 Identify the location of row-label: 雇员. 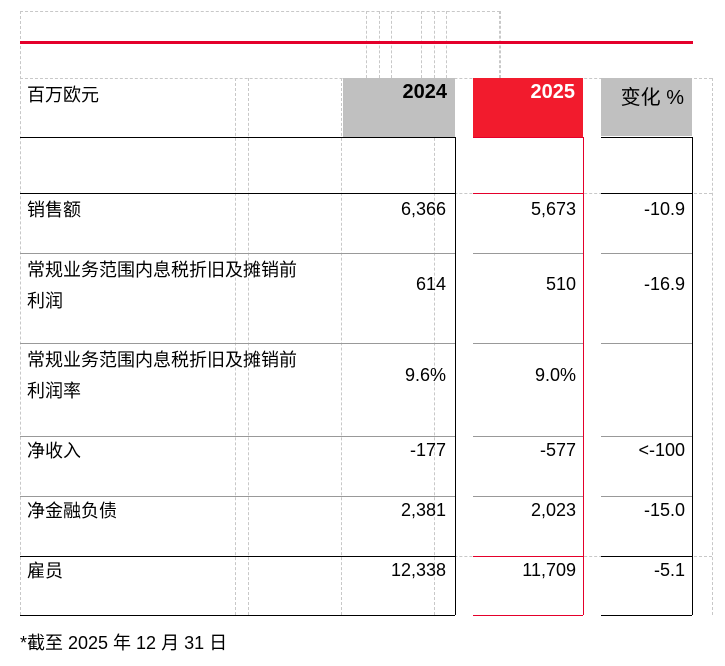
(45, 571).